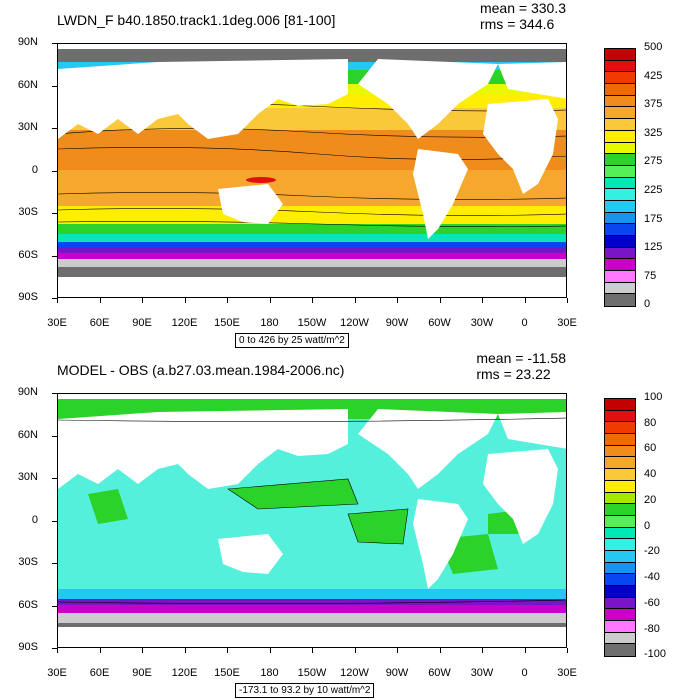  Describe the element at coordinates (653, 104) in the screenshot. I see `legend-label: 375` at that location.